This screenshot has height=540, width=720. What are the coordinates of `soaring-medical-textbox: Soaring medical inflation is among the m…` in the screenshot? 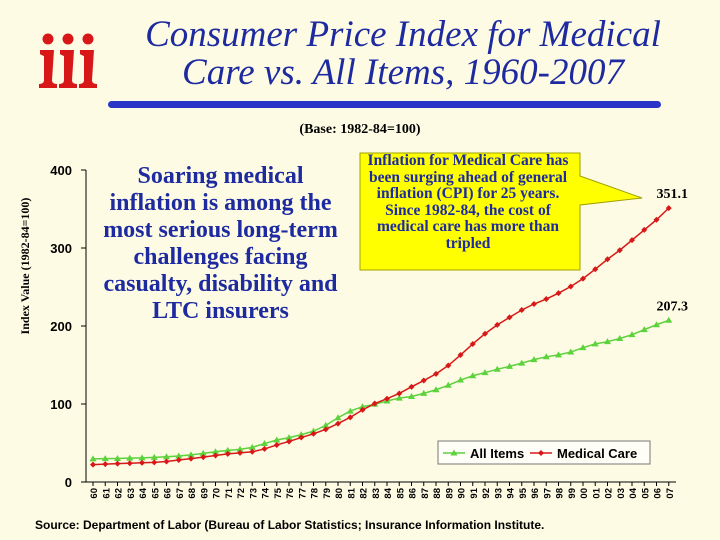 It's located at (220, 256).